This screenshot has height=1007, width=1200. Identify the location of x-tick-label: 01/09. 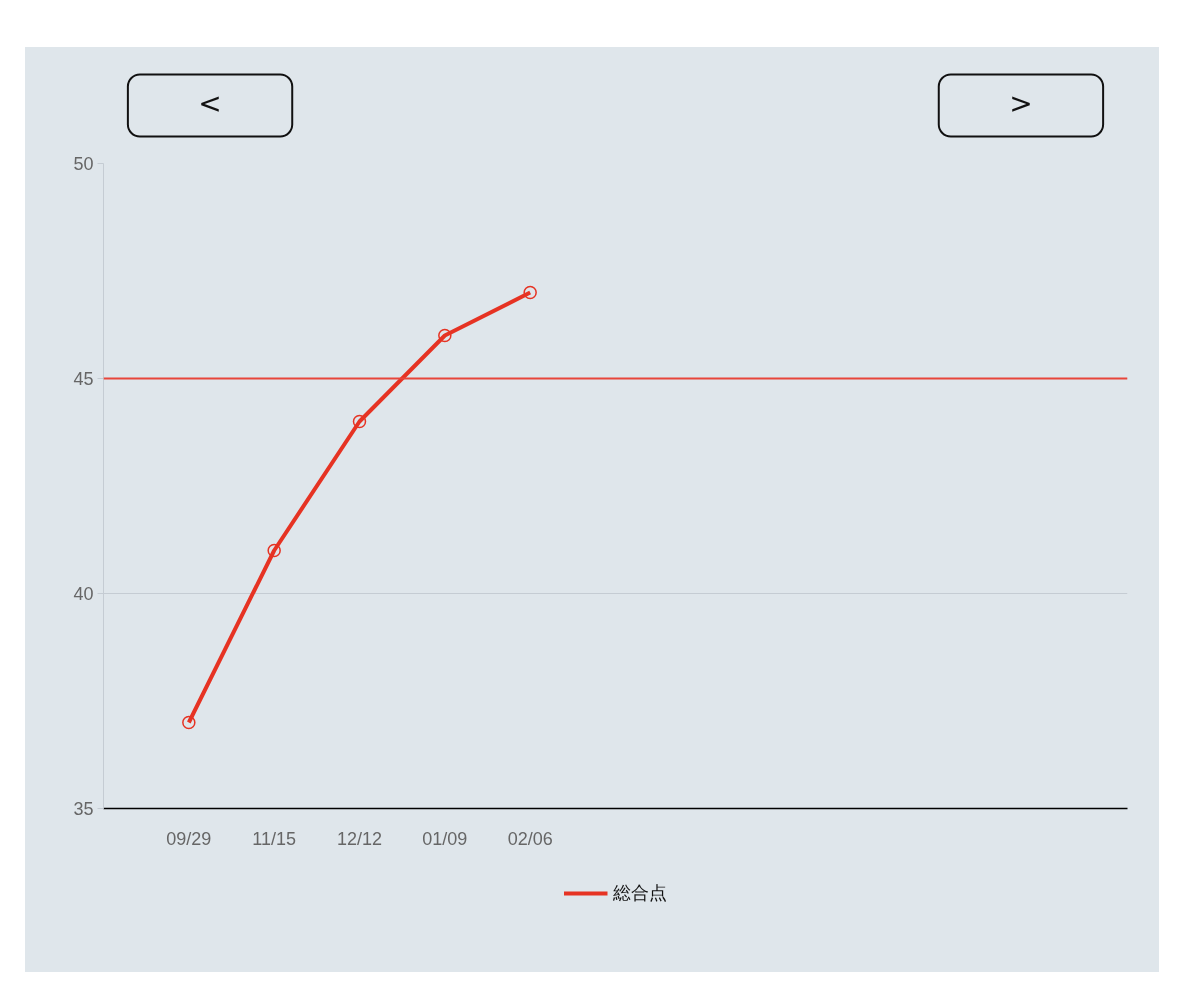
(445, 838).